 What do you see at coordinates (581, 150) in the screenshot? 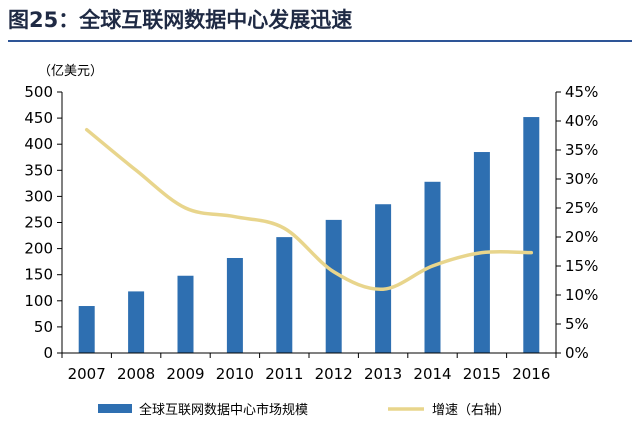
I see `right-tick-label: 35%` at bounding box center [581, 150].